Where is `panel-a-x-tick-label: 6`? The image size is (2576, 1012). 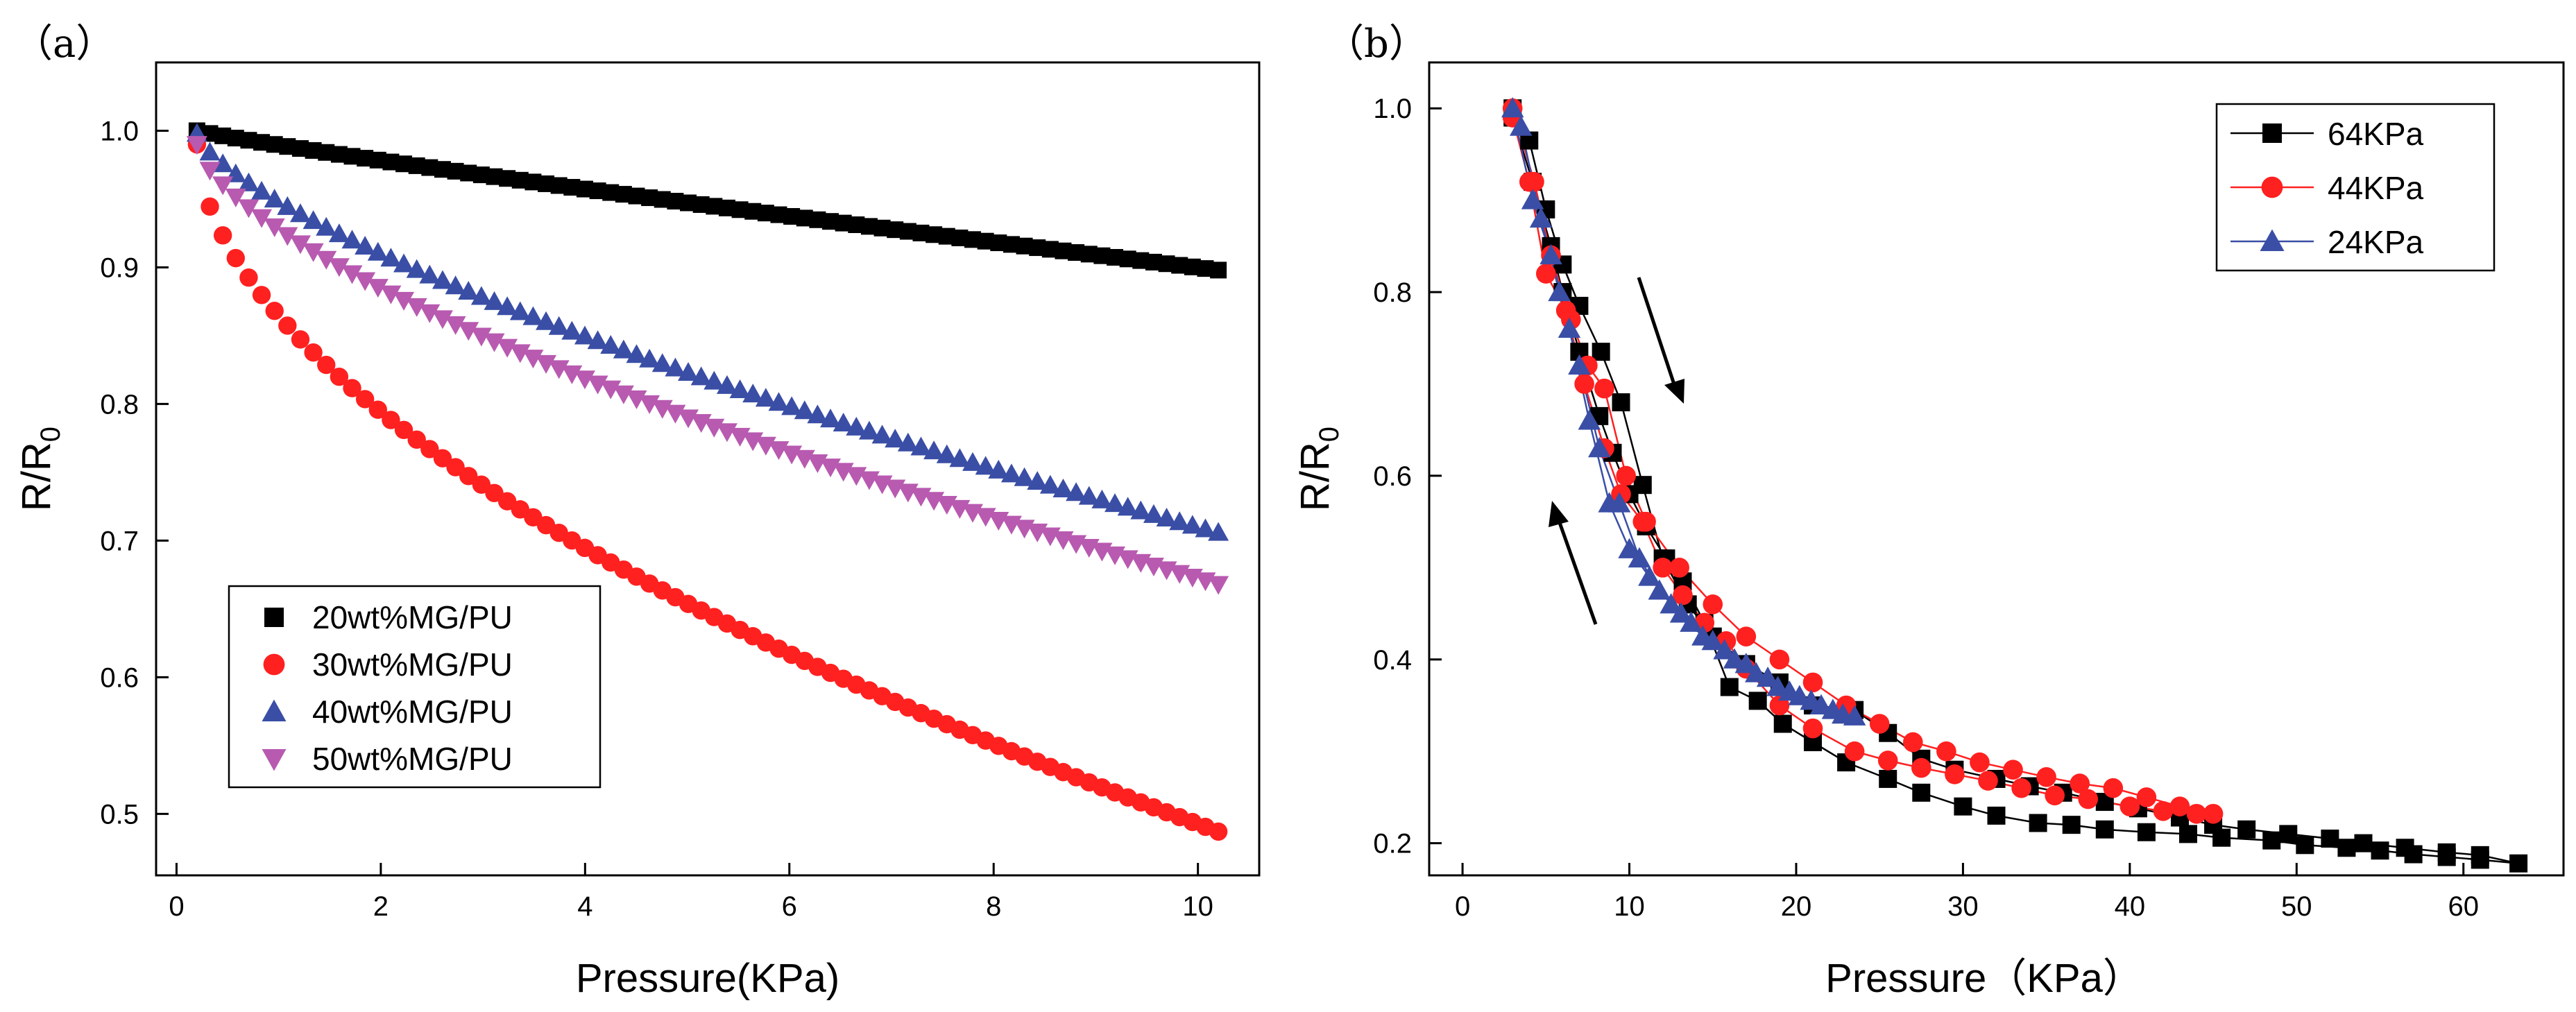 panel-a-x-tick-label: 6 is located at coordinates (789, 906).